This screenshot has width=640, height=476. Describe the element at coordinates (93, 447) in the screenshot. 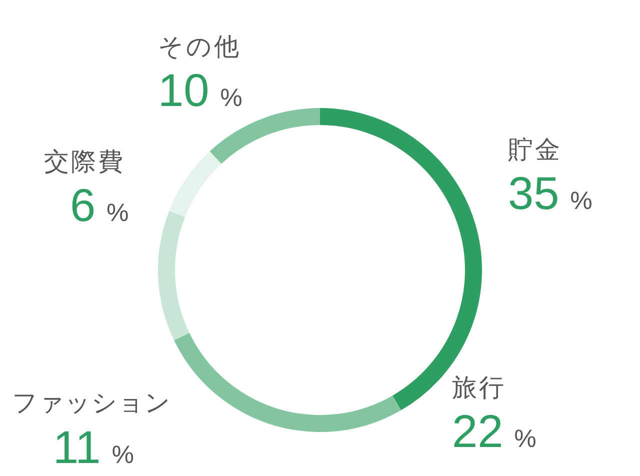

I see `data-label: 11 %` at that location.